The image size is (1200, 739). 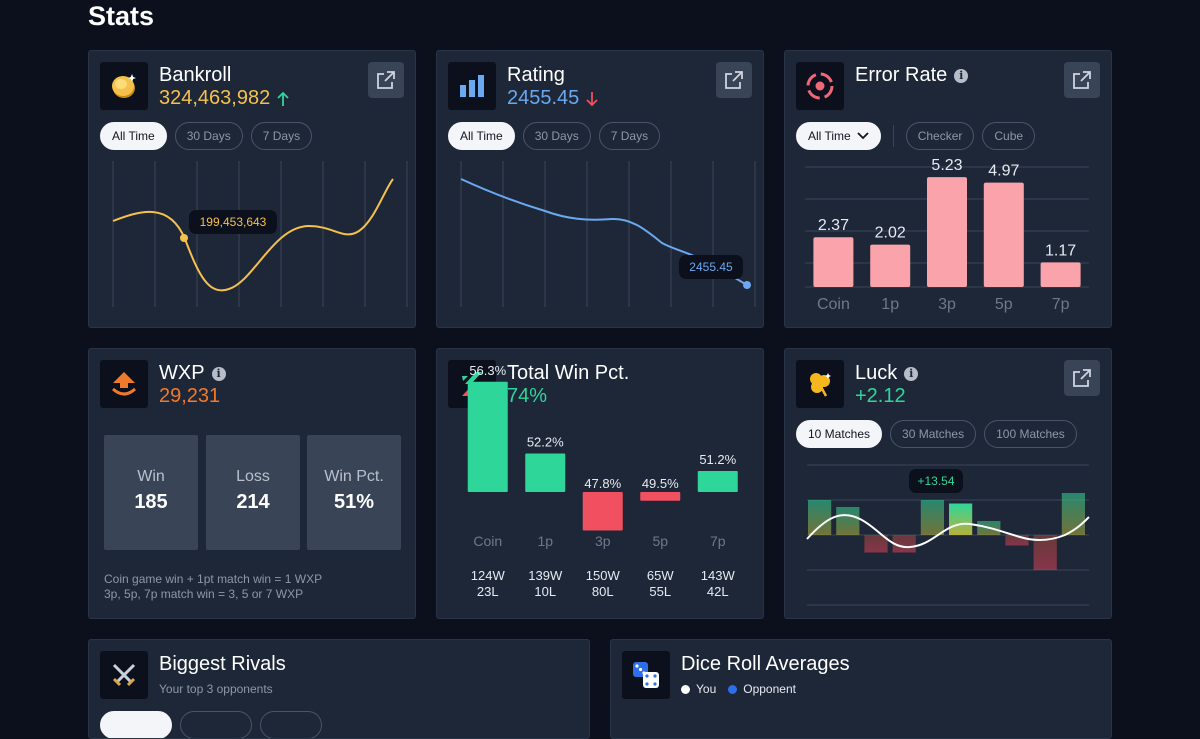 I want to click on rivals-subtitle: Your top 3 opponents, so click(x=216, y=689).